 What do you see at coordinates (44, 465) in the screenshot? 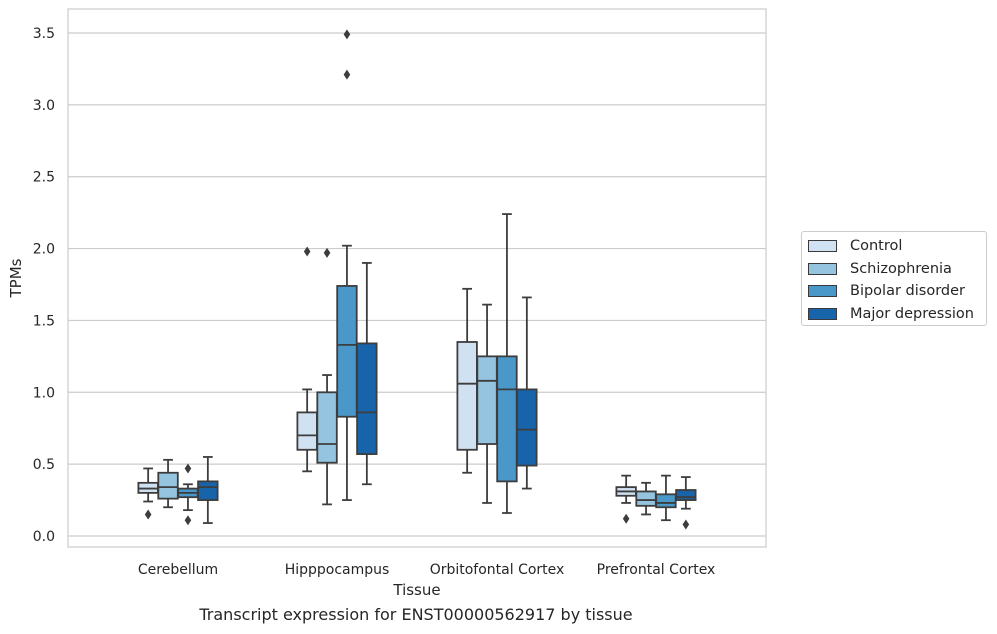
I see `y-tick-label: 0.5` at bounding box center [44, 465].